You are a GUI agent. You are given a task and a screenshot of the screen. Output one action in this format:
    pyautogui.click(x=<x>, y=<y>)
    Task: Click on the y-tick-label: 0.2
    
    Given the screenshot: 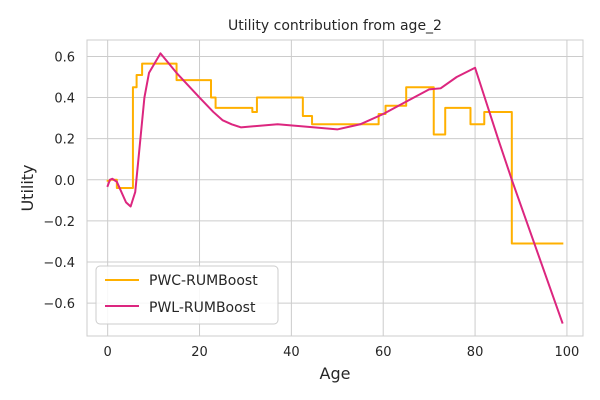 What is the action you would take?
    pyautogui.click(x=64, y=140)
    